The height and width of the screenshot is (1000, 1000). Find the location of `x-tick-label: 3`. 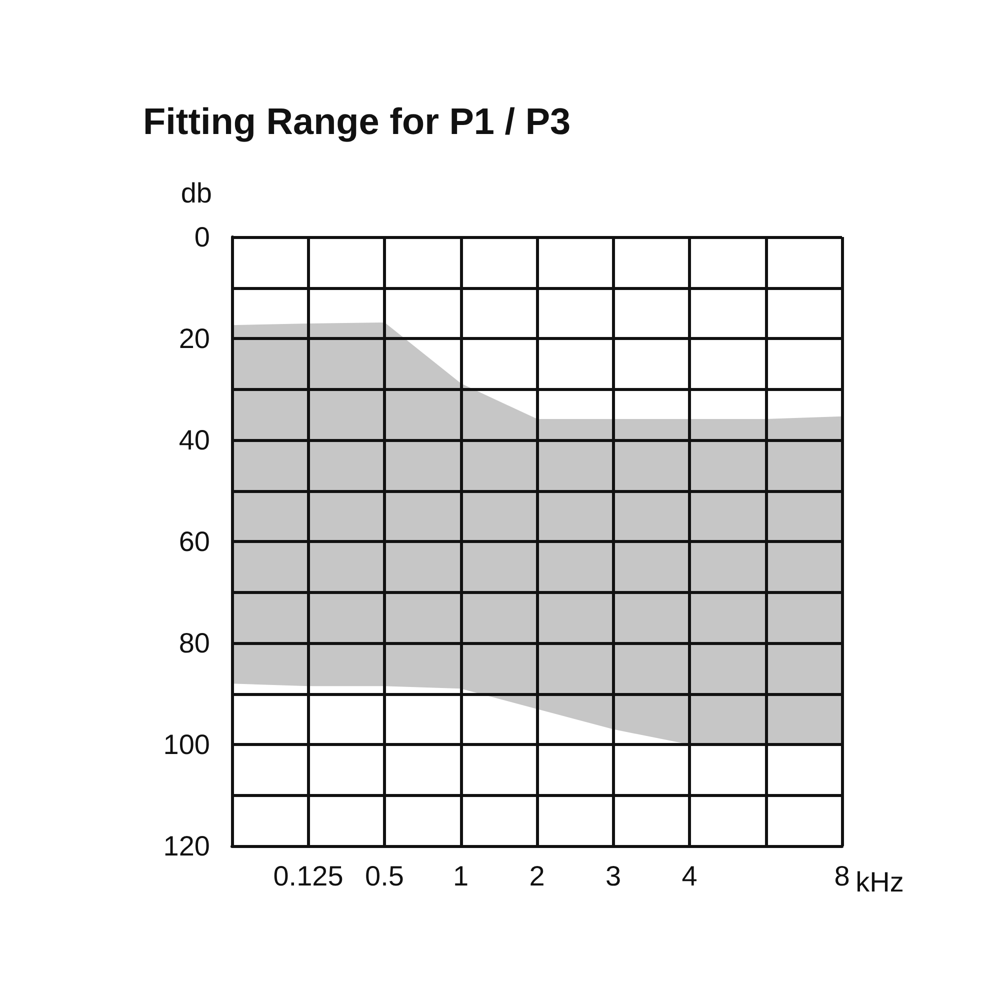

x-tick-label: 3 is located at coordinates (613, 876).